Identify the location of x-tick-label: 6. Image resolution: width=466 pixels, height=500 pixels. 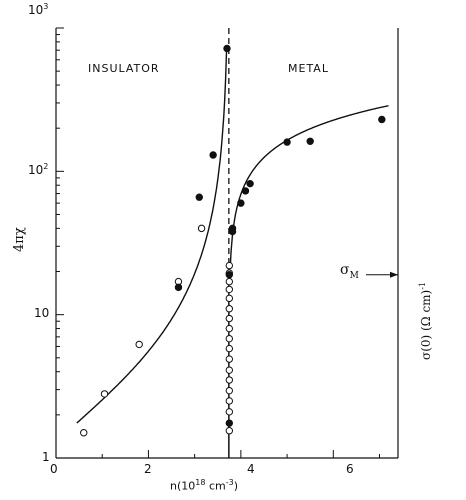
(350, 469).